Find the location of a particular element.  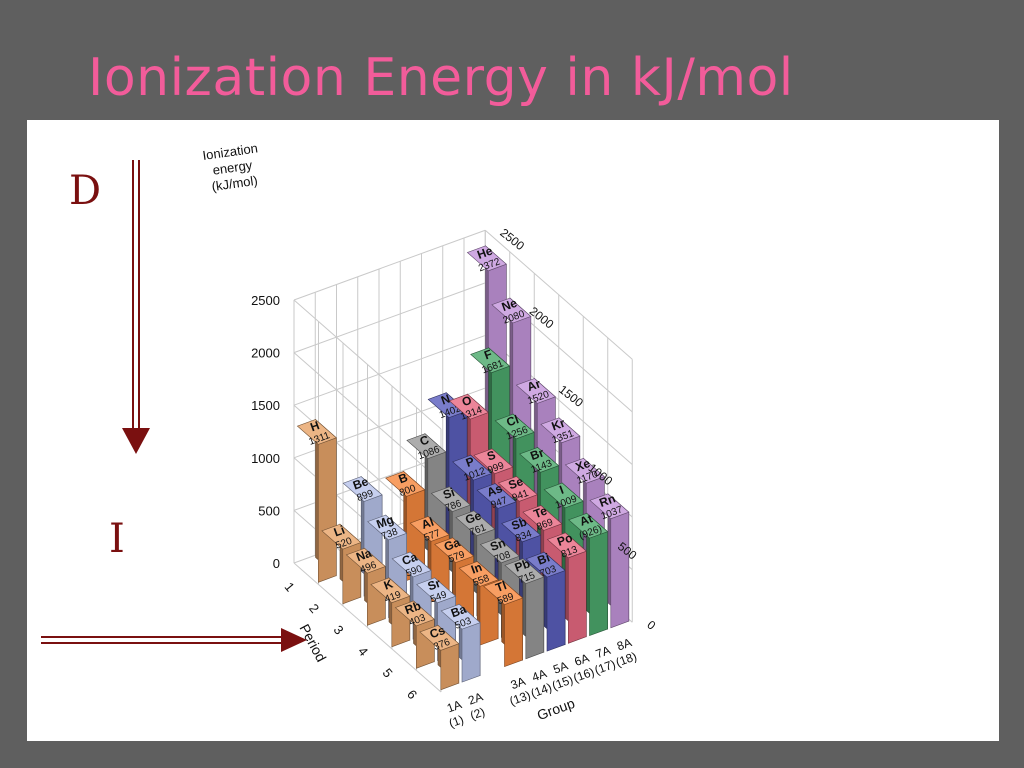

period-tick-label: 4 is located at coordinates (363, 651).